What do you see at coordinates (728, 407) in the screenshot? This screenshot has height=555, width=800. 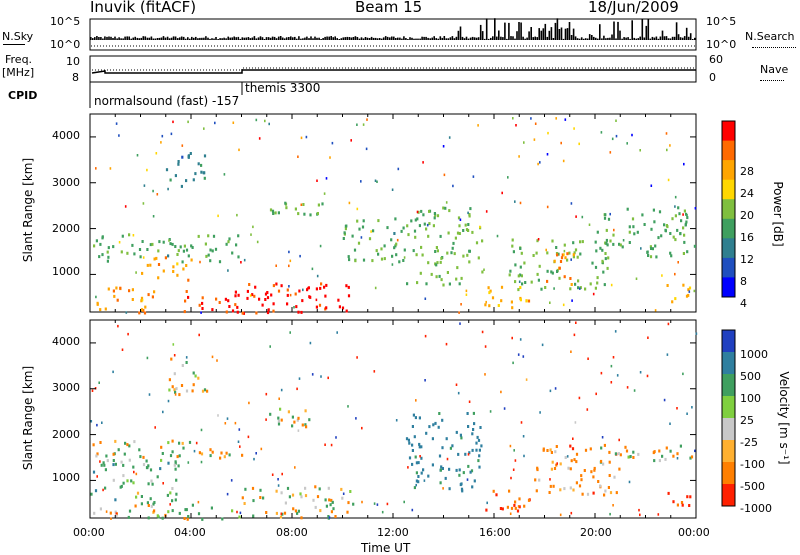 I see `velocity-colorbar-swatch` at bounding box center [728, 407].